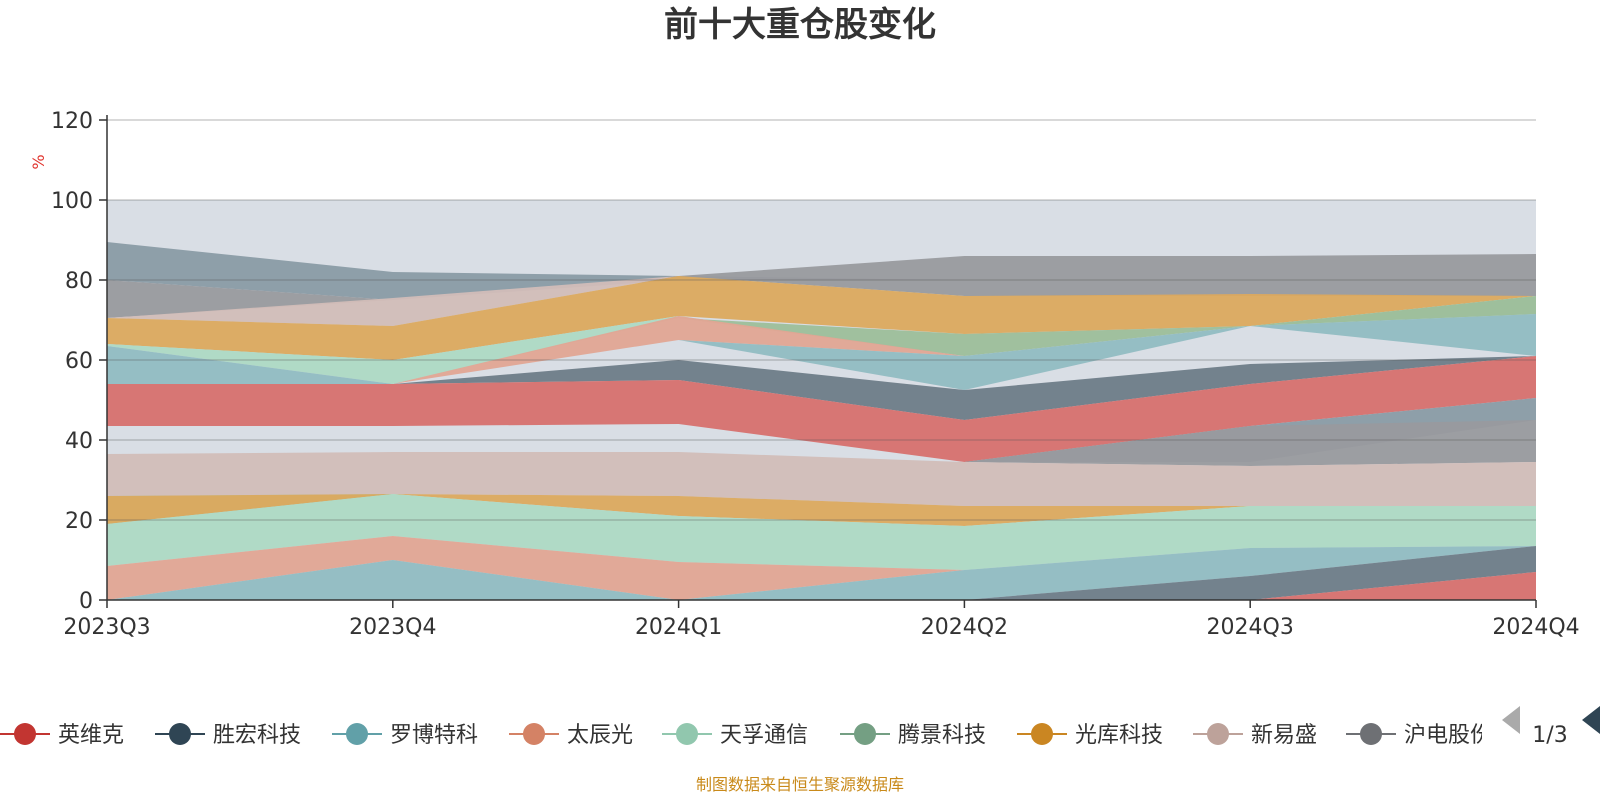 The width and height of the screenshot is (1600, 800). I want to click on legend-item: 腾景科技, so click(913, 735).